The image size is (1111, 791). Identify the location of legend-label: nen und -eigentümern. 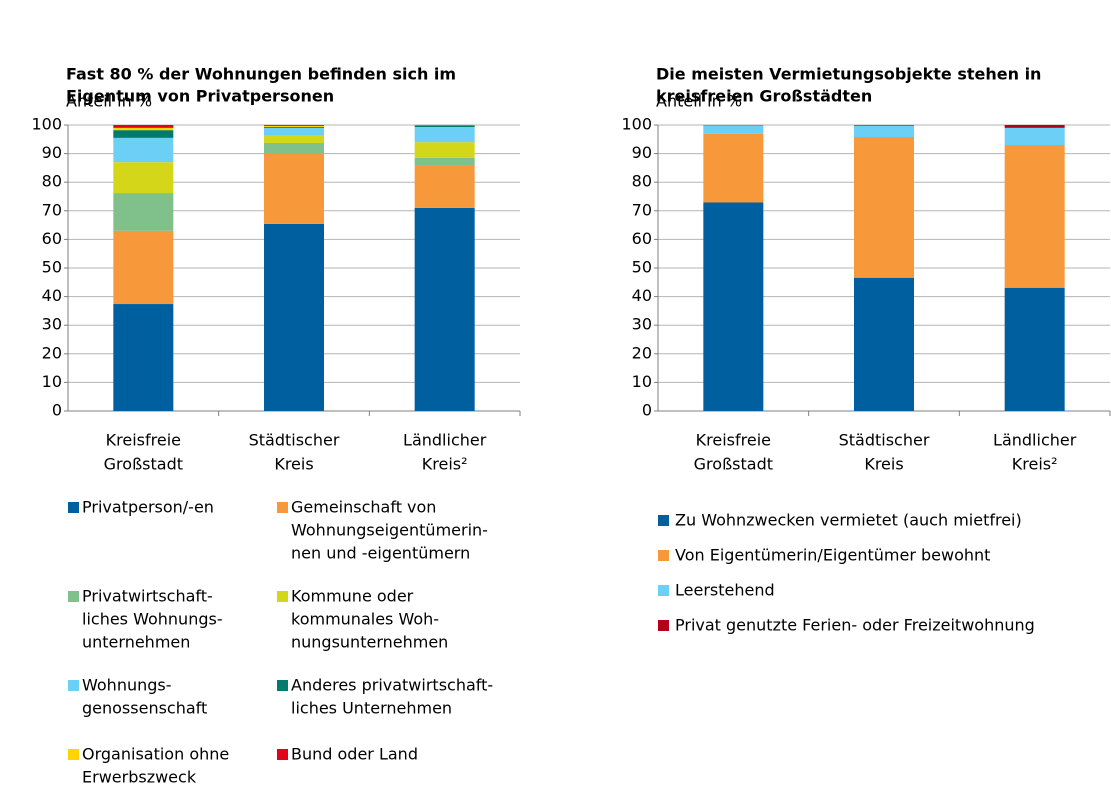
(380, 553).